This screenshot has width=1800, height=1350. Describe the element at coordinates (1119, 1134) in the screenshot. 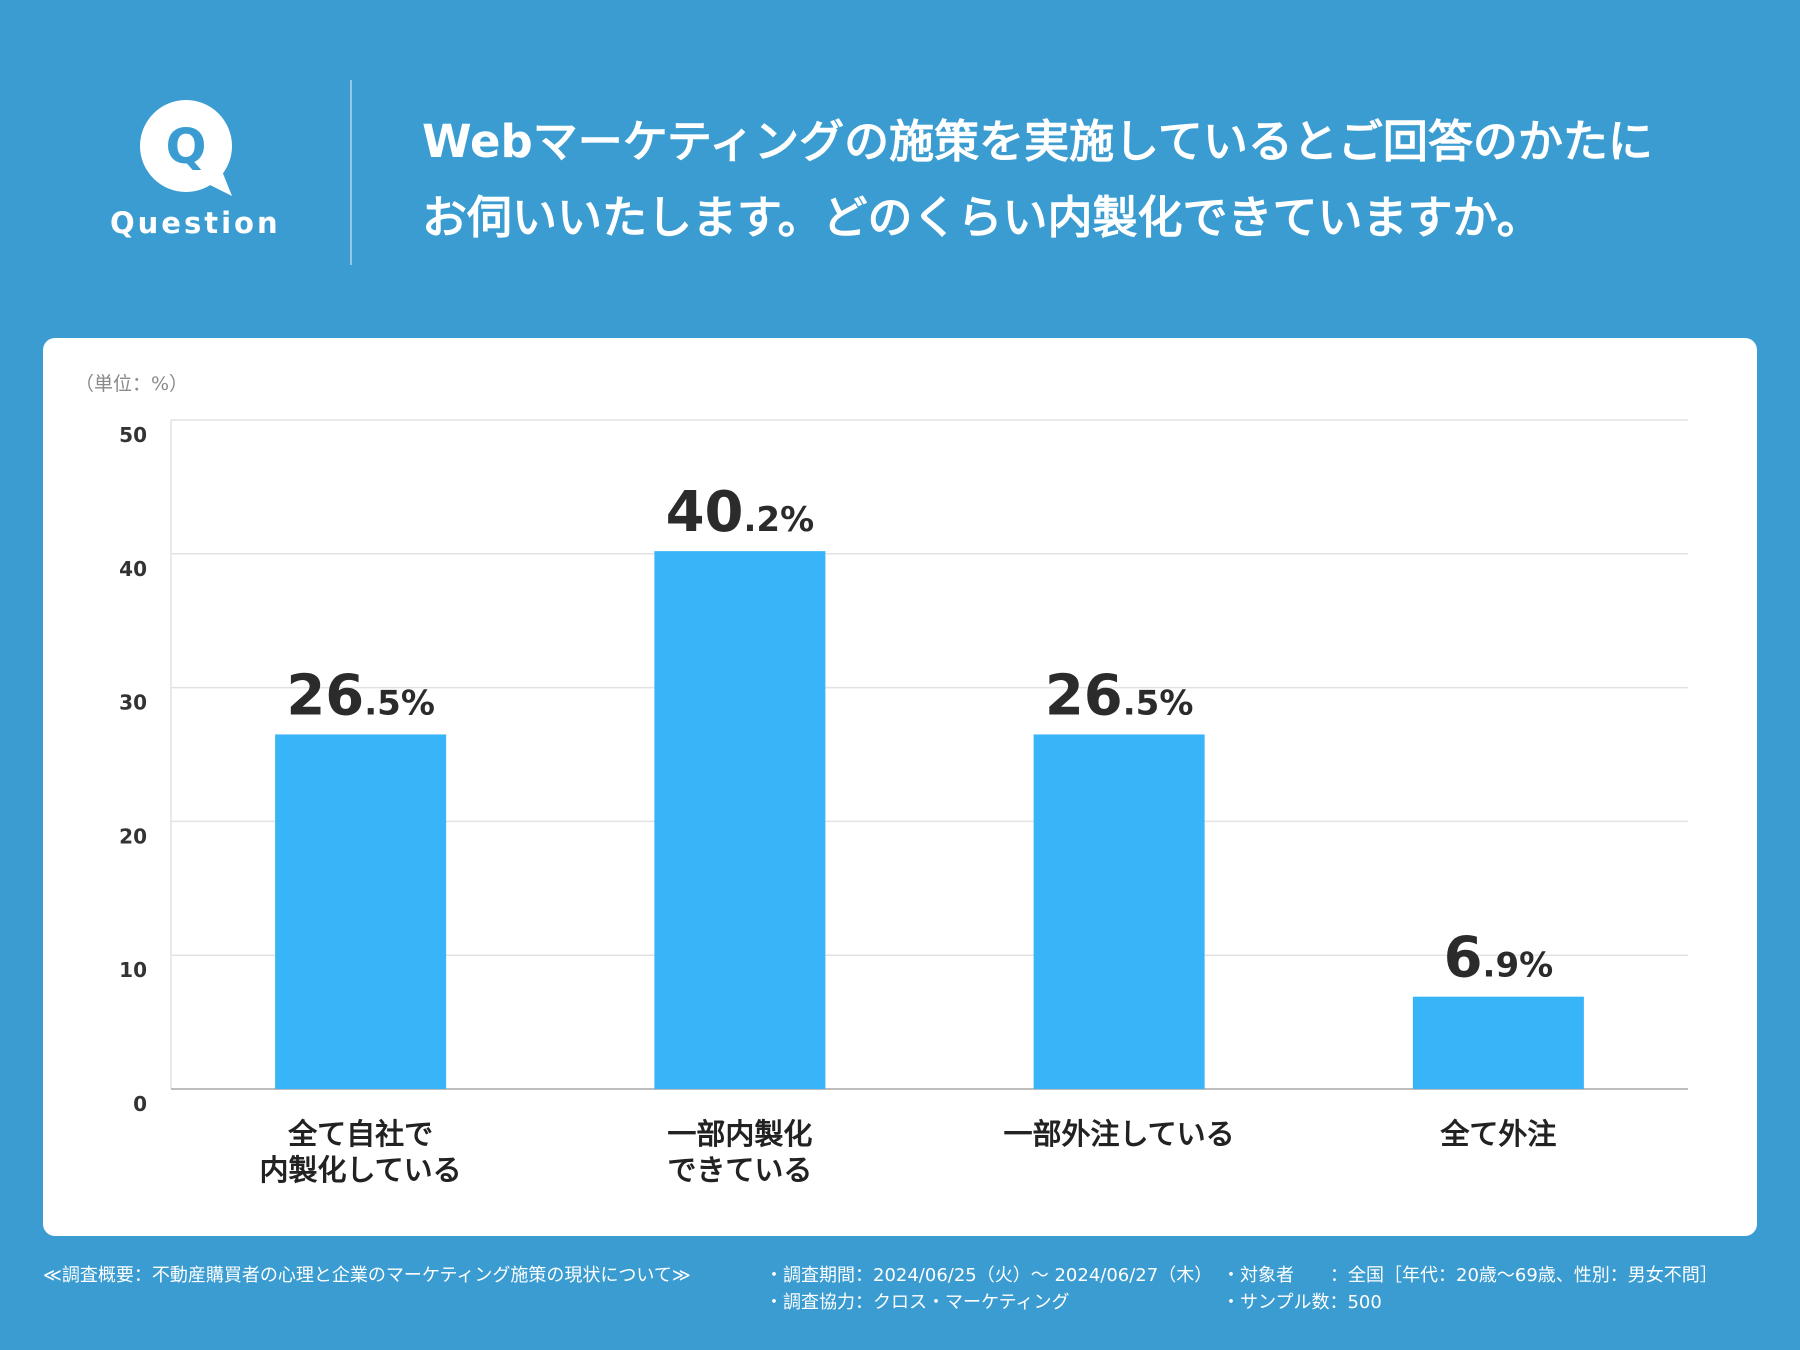

I see `category-label: 一部外注している` at that location.